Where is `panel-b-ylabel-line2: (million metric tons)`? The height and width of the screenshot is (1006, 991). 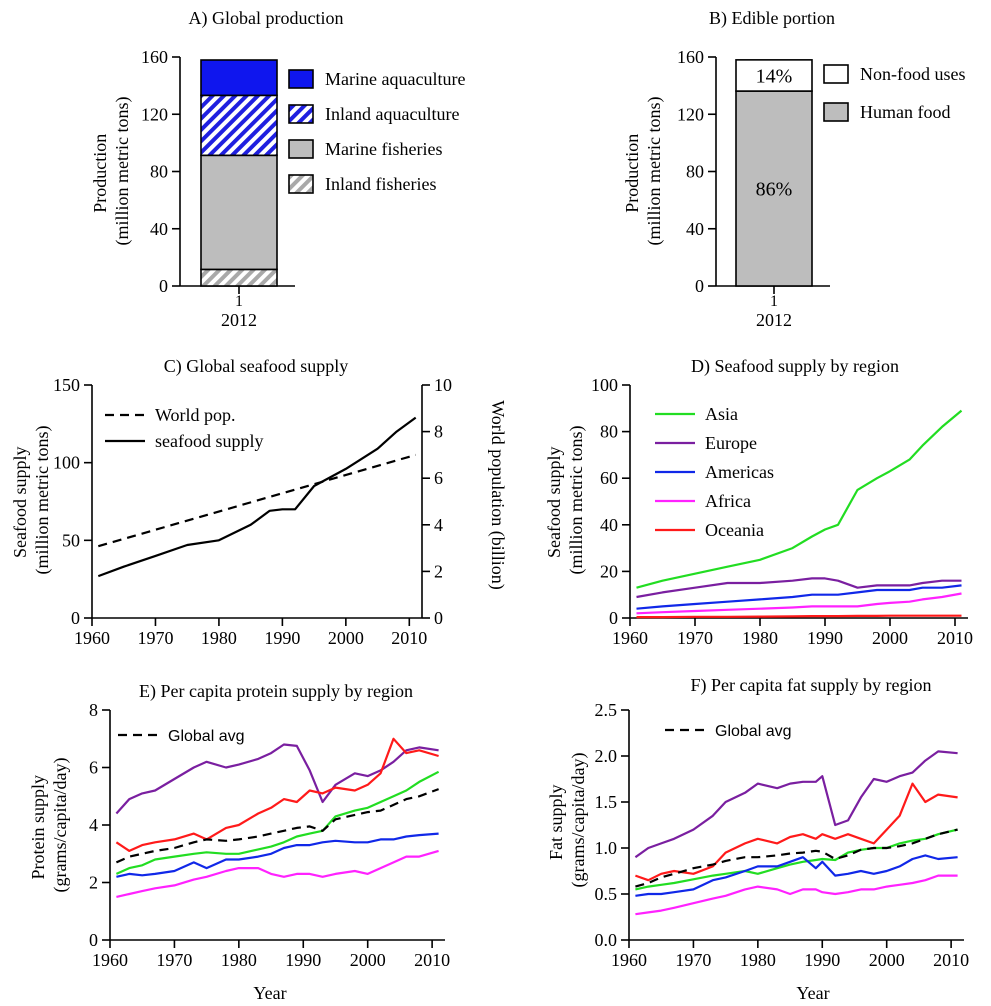 panel-b-ylabel-line2: (million metric tons) is located at coordinates (654, 171).